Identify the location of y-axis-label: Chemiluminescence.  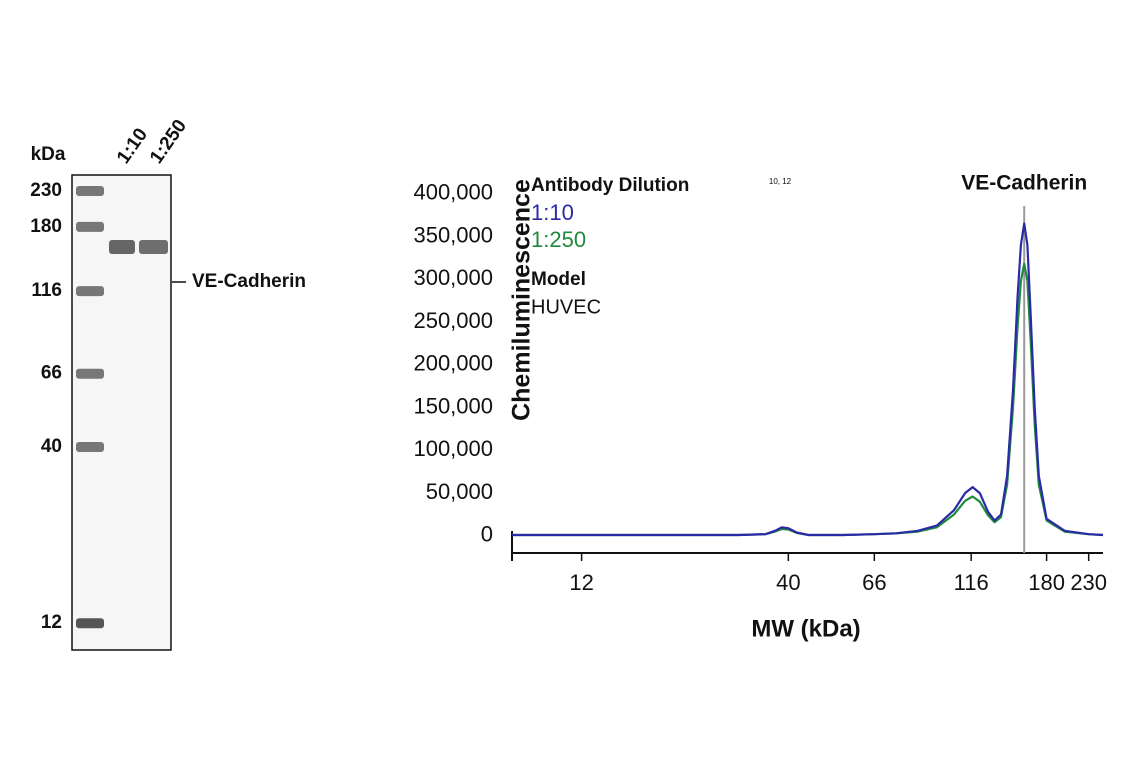
(522, 300).